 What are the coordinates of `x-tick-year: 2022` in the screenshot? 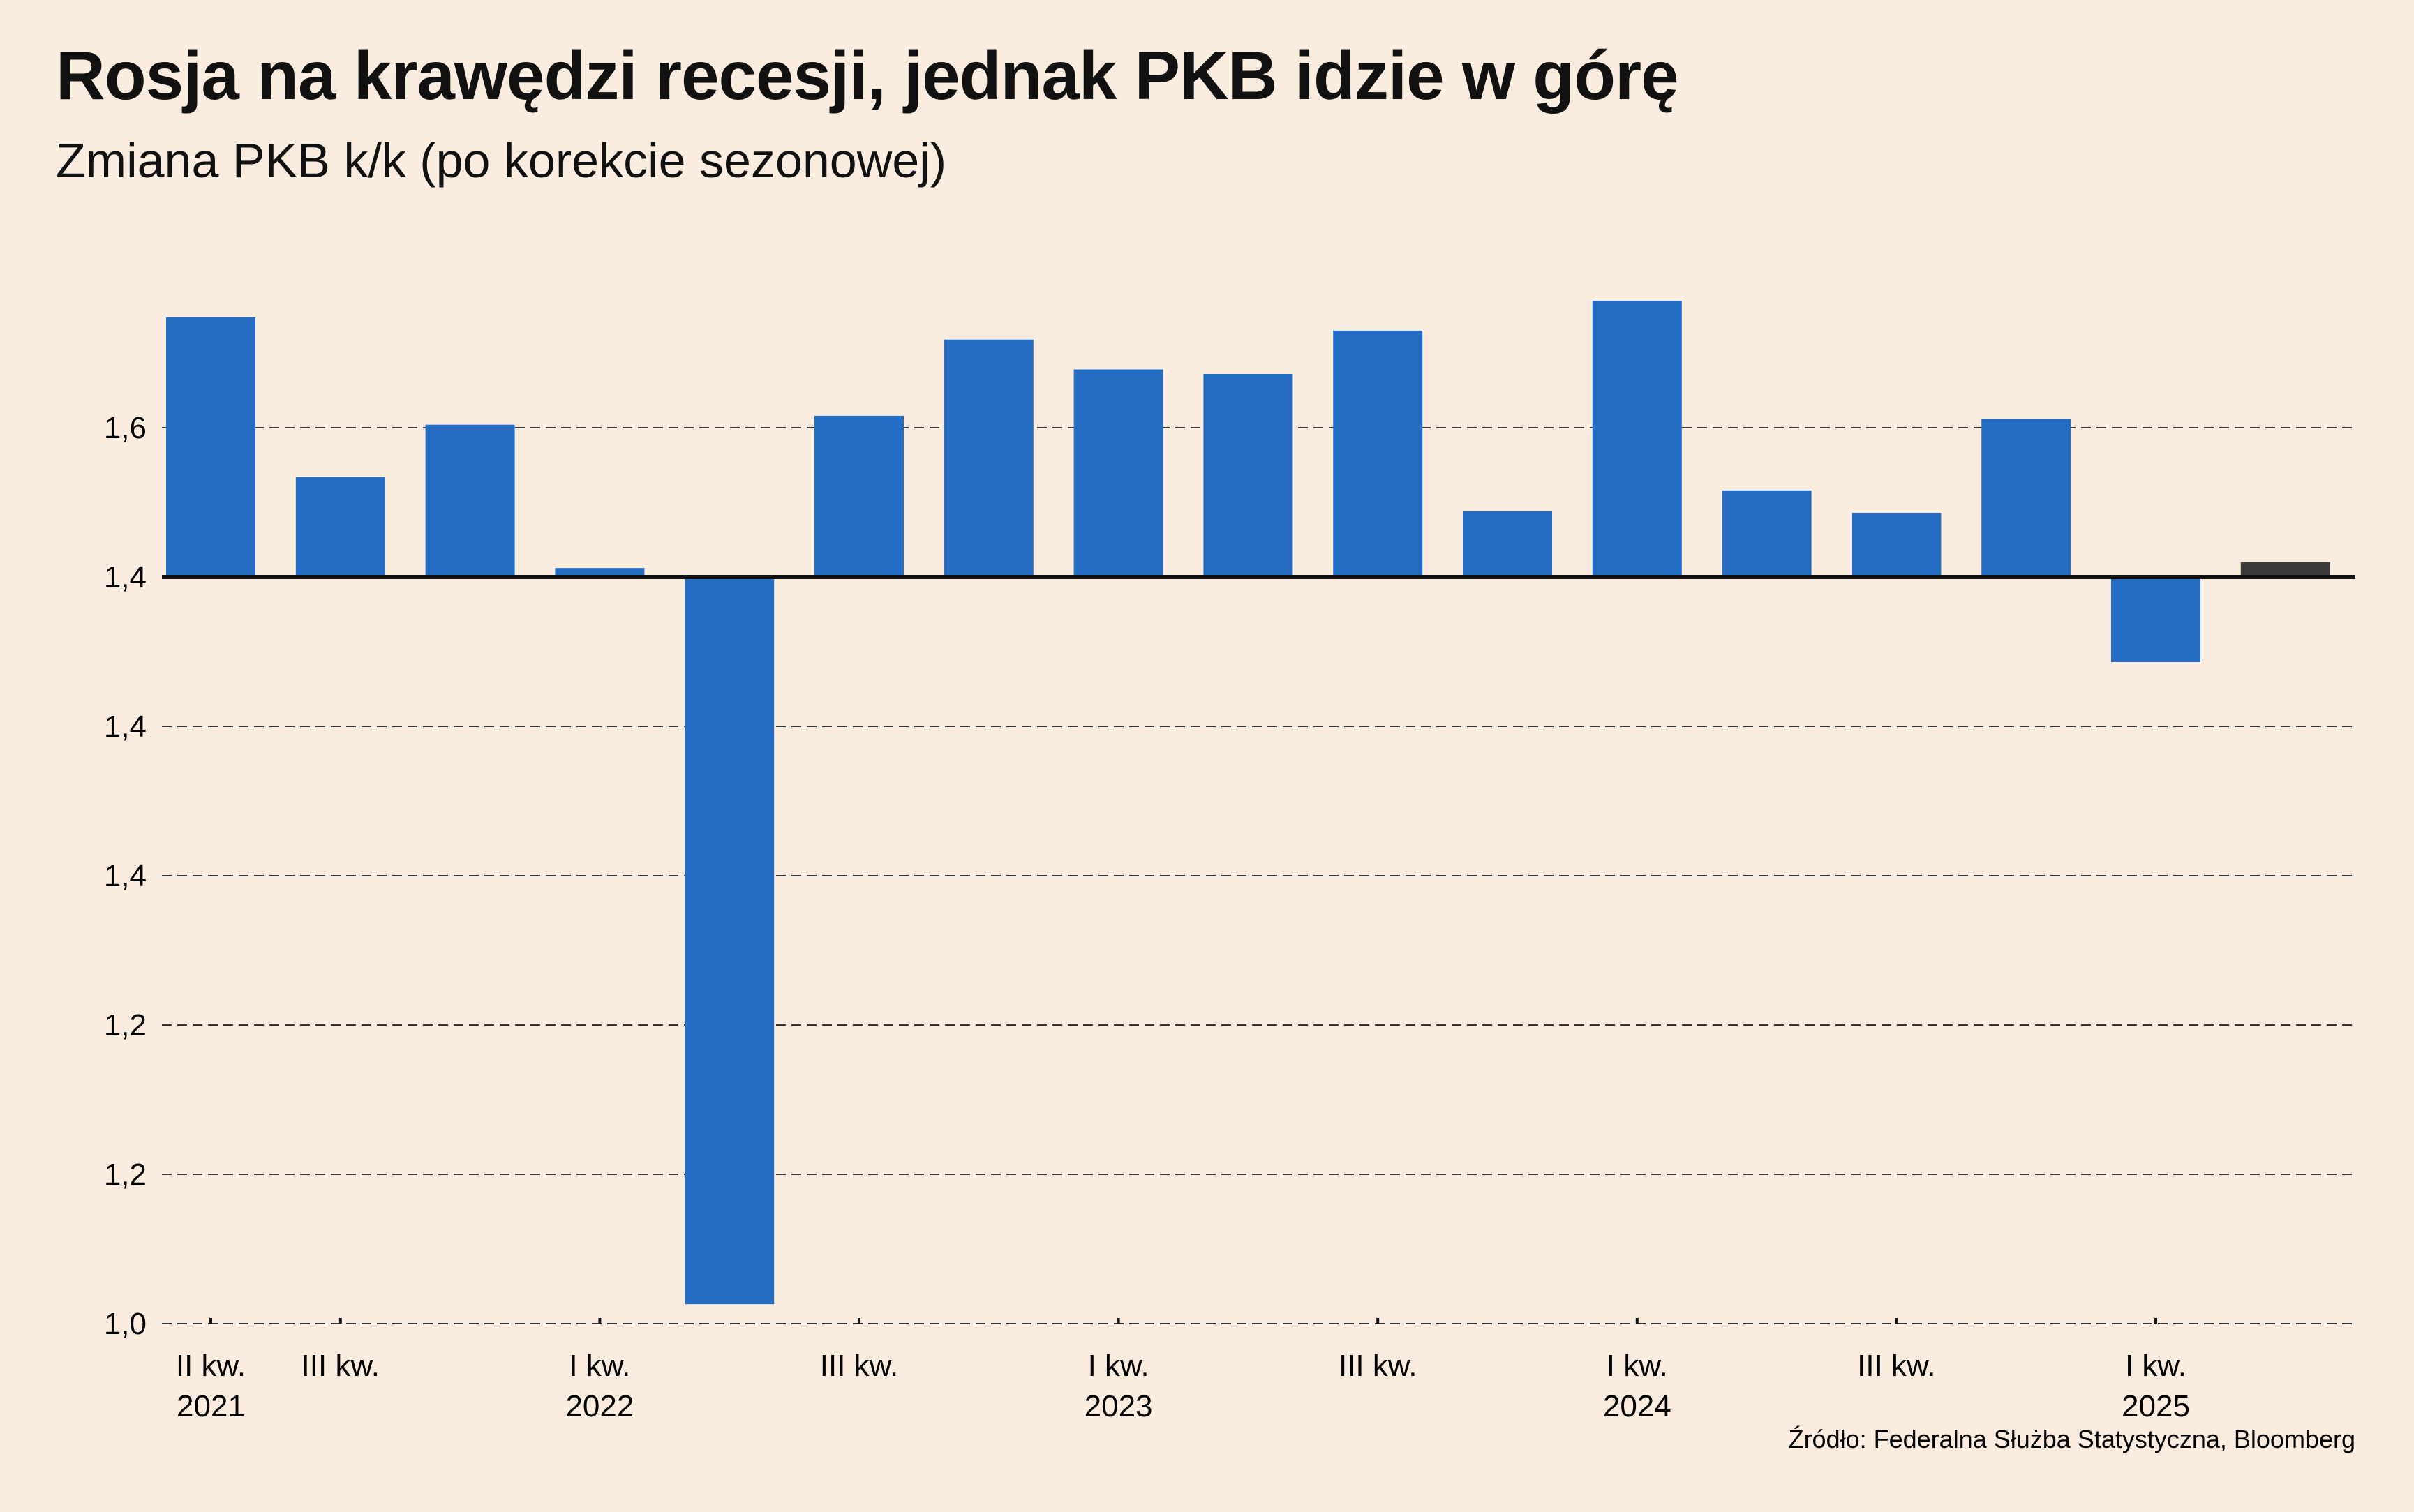 It's located at (600, 1406).